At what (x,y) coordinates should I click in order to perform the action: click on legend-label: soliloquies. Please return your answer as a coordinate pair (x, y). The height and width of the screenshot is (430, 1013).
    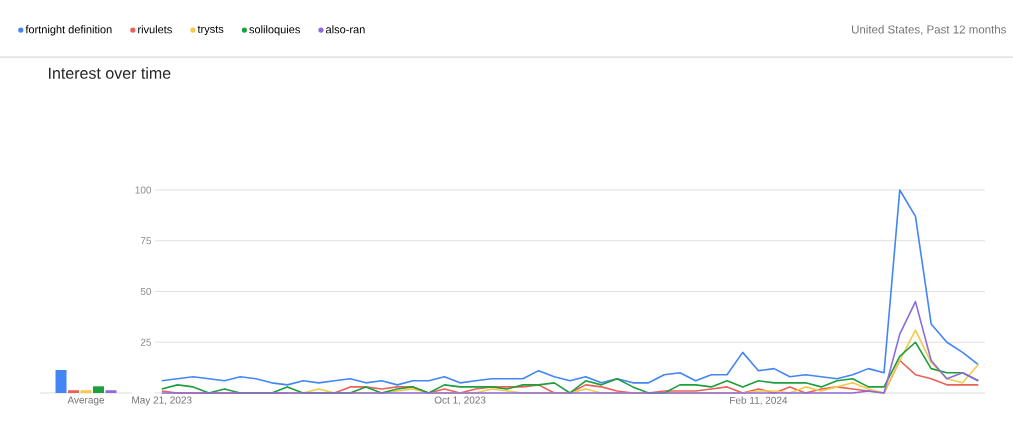
    Looking at the image, I should click on (274, 30).